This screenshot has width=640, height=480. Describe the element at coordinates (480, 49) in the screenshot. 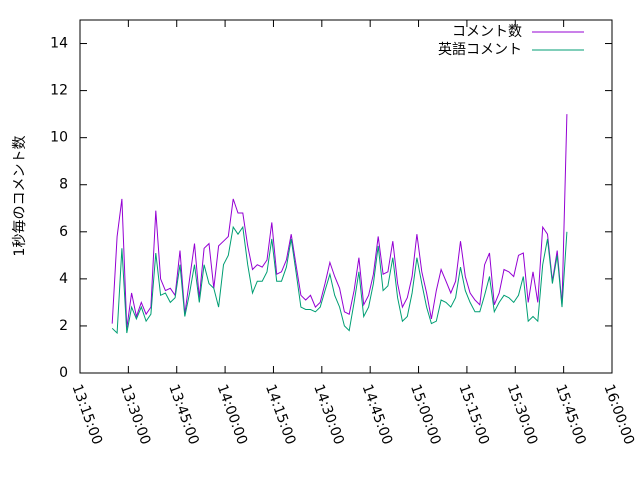

I see `legend-label: 英語コメント` at that location.